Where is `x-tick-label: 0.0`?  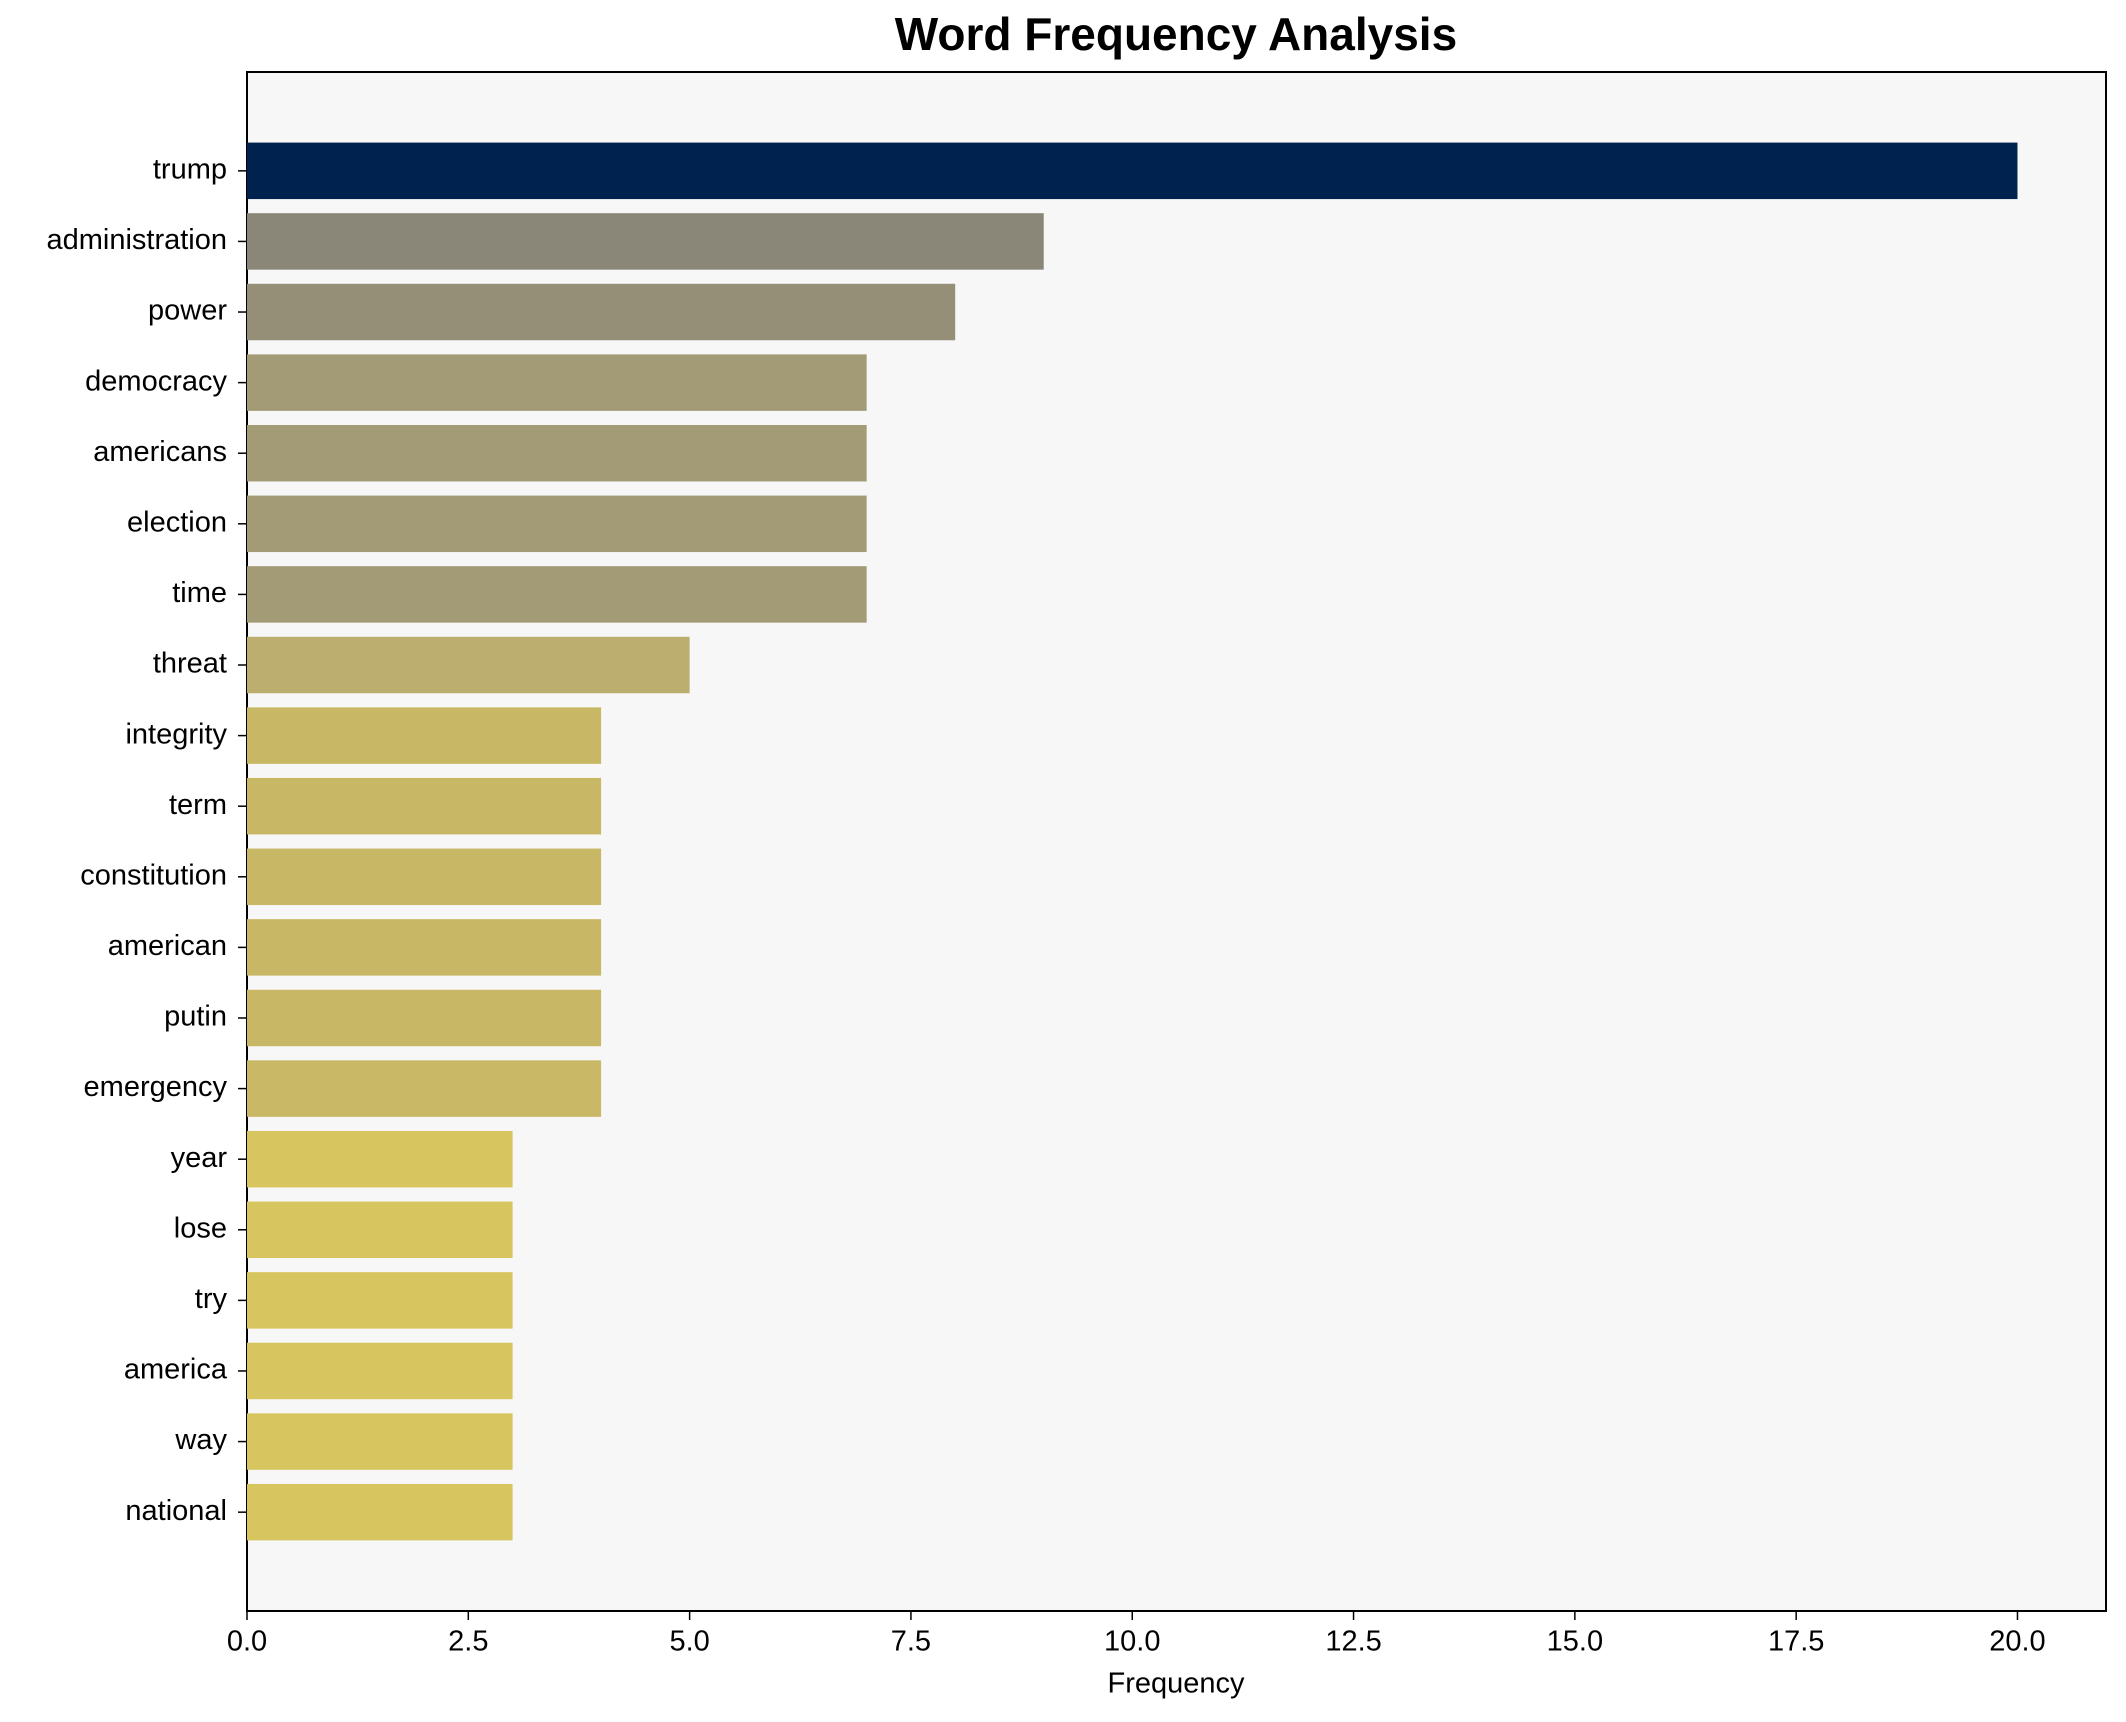 x-tick-label: 0.0 is located at coordinates (247, 1642).